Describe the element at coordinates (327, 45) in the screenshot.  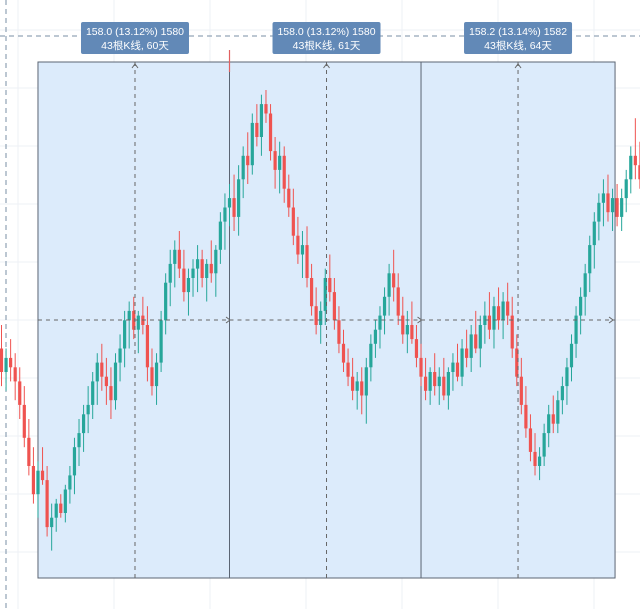
I see `measure-label-line2: 43根K线, 61天` at that location.